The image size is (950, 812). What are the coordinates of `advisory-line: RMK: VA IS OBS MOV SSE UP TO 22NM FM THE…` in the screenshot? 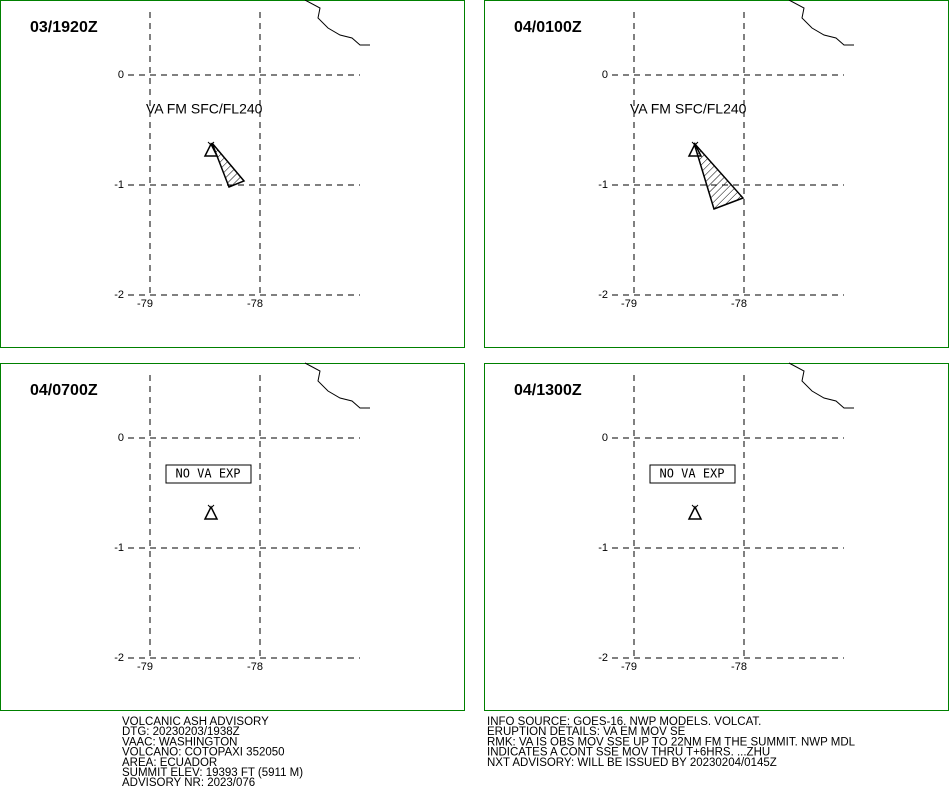 It's located at (671, 742).